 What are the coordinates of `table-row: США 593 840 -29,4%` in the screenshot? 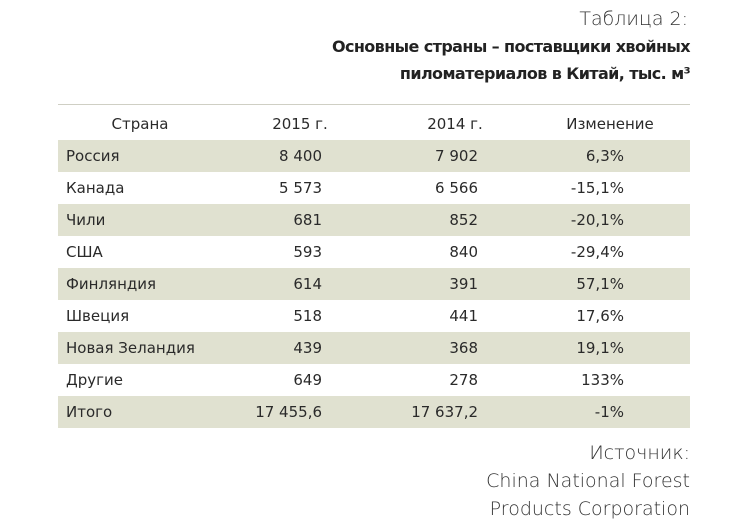 It's located at (374, 252).